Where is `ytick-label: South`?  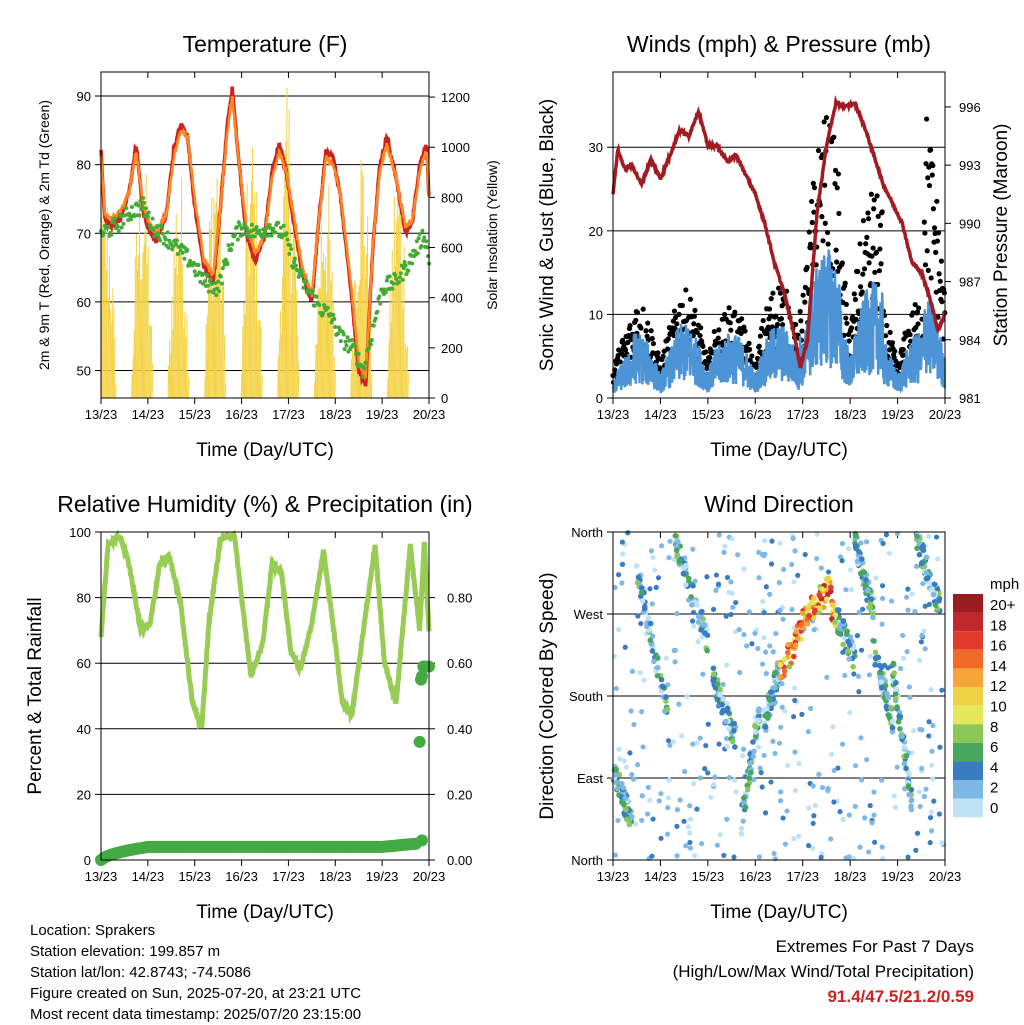
ytick-label: South is located at coordinates (586, 696).